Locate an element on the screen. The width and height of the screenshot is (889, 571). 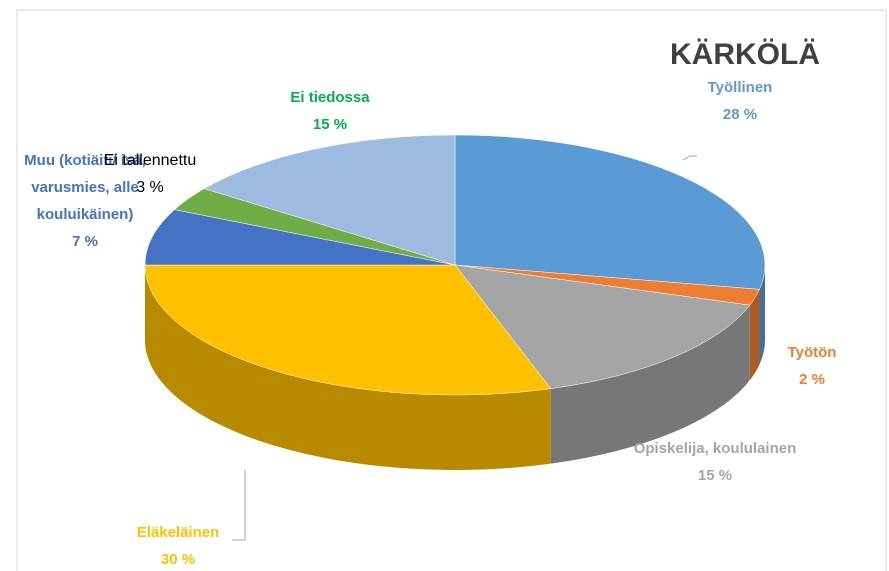
data-label: Työtön 2 % is located at coordinates (812, 366).